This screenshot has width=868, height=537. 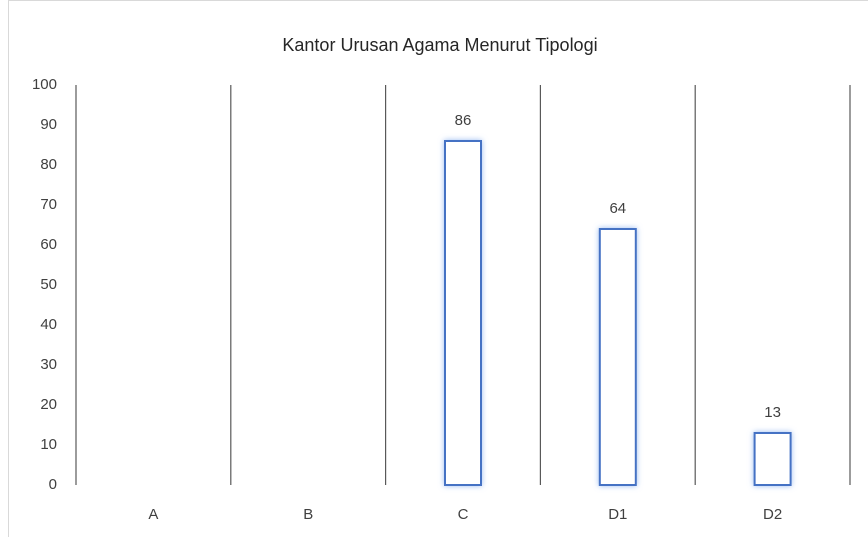 What do you see at coordinates (48, 164) in the screenshot?
I see `y-tick-label: 80` at bounding box center [48, 164].